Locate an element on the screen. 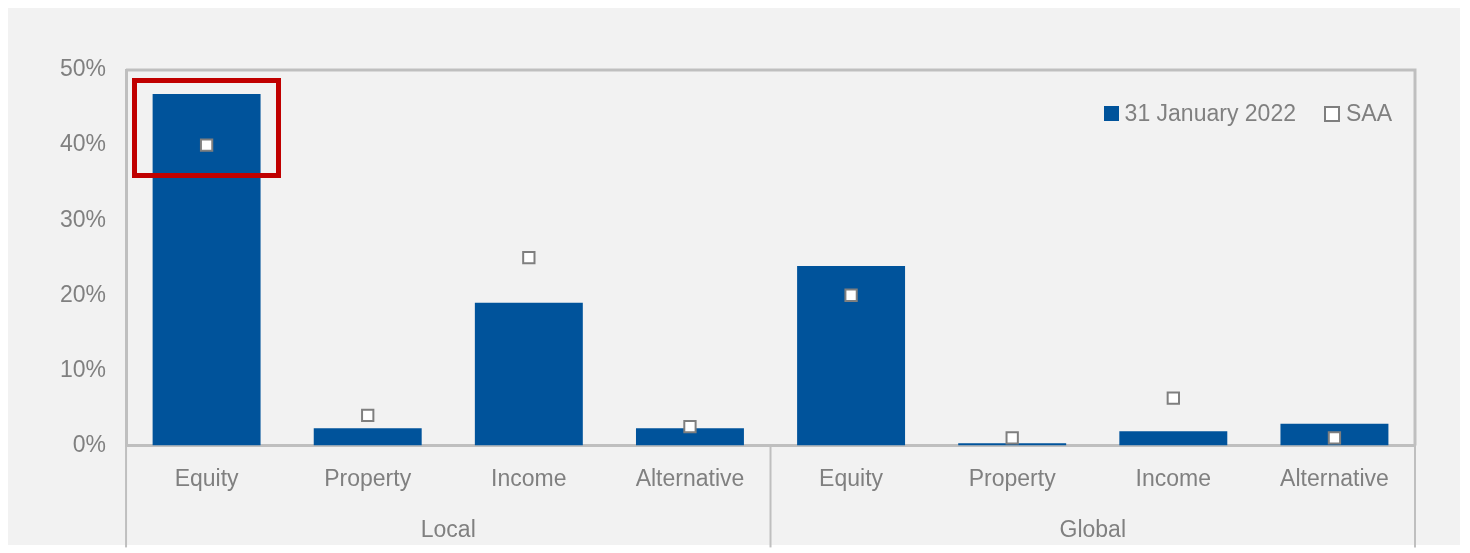 The height and width of the screenshot is (553, 1470). y-tick-label: 0% is located at coordinates (89, 443).